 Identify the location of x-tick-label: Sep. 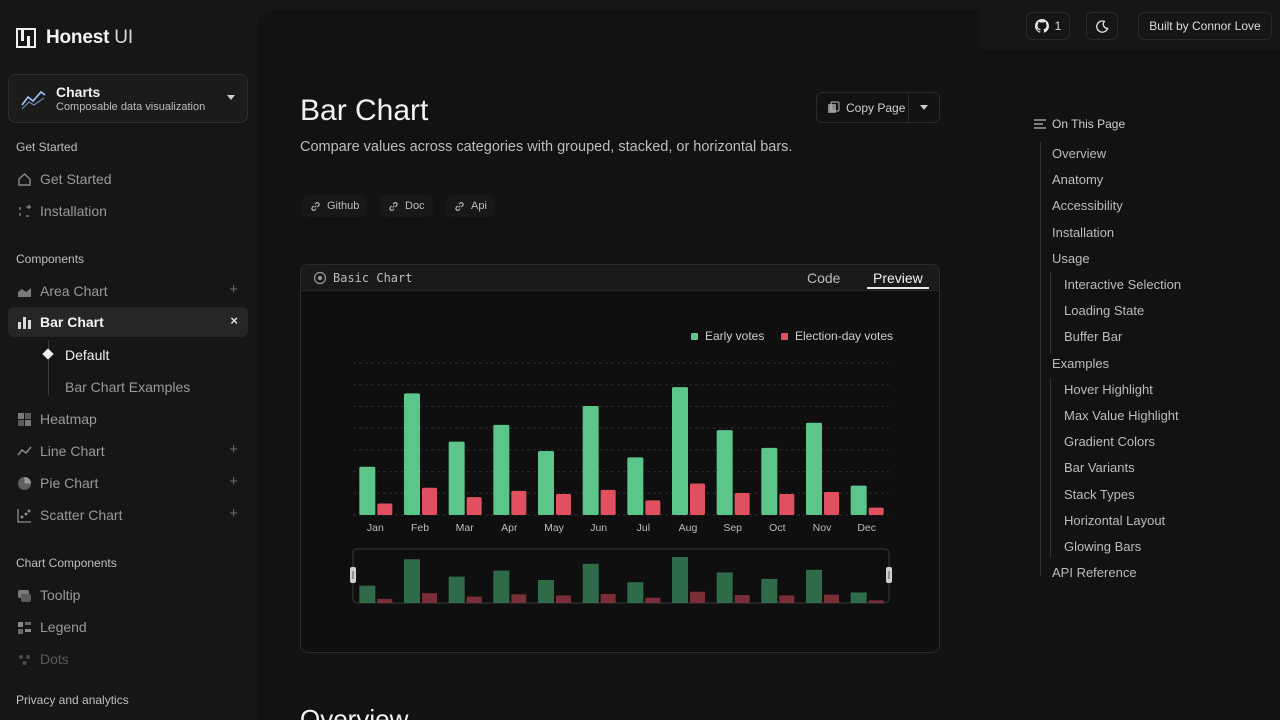
(732, 528).